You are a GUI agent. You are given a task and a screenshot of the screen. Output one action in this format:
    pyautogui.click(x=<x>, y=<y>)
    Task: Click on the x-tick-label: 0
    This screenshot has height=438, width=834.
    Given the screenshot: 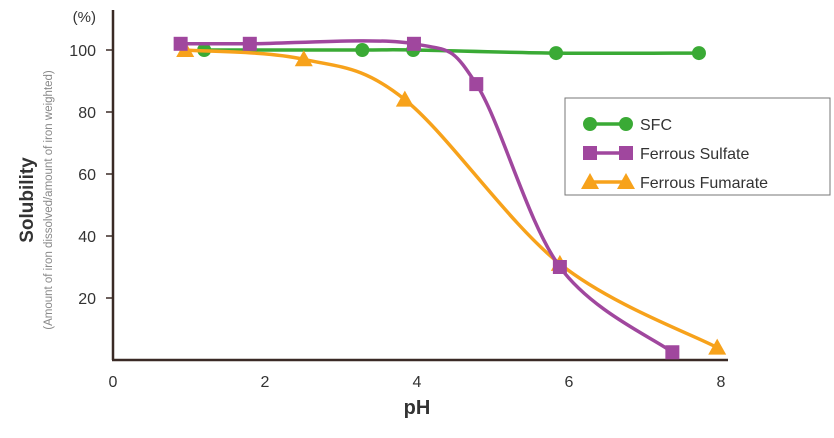 What is the action you would take?
    pyautogui.click(x=113, y=382)
    